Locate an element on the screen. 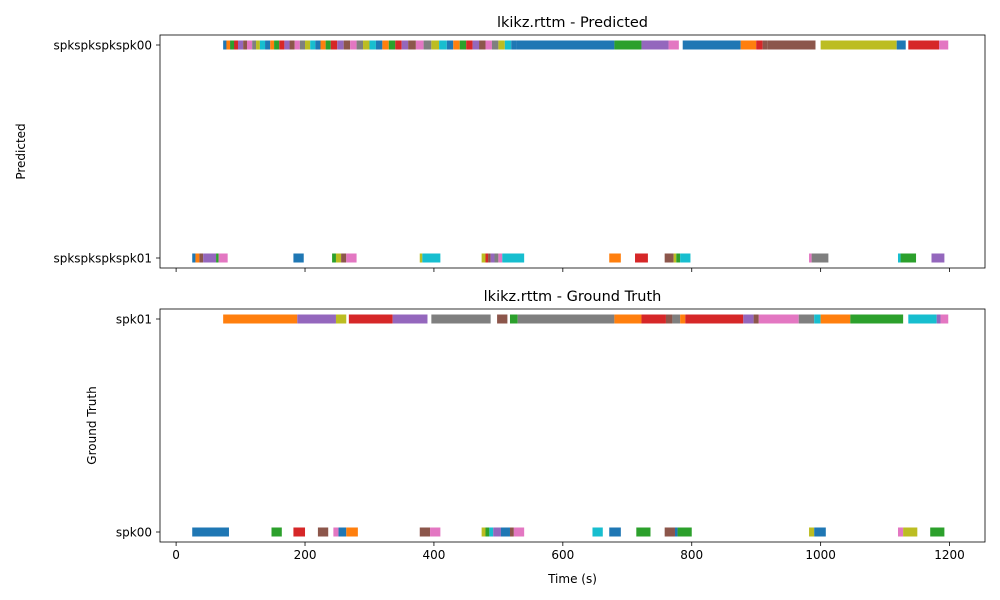 The image size is (1000, 600). ground-truth-x-tick-label-6: 1200 is located at coordinates (949, 555).